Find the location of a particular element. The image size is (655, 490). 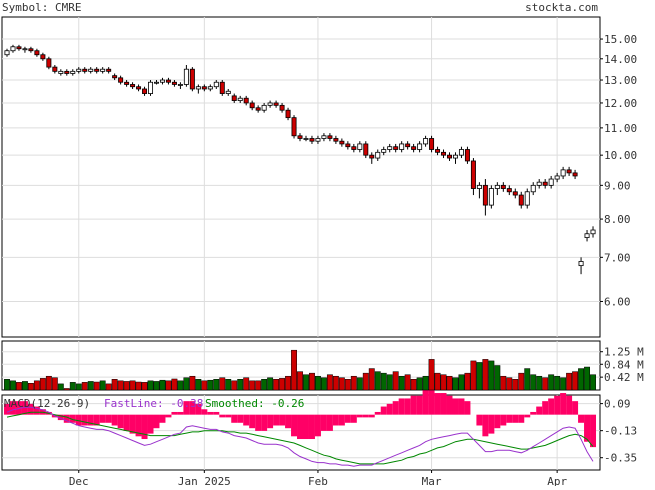

macd-legend-title: MACD(12-26-9) is located at coordinates (47, 403).